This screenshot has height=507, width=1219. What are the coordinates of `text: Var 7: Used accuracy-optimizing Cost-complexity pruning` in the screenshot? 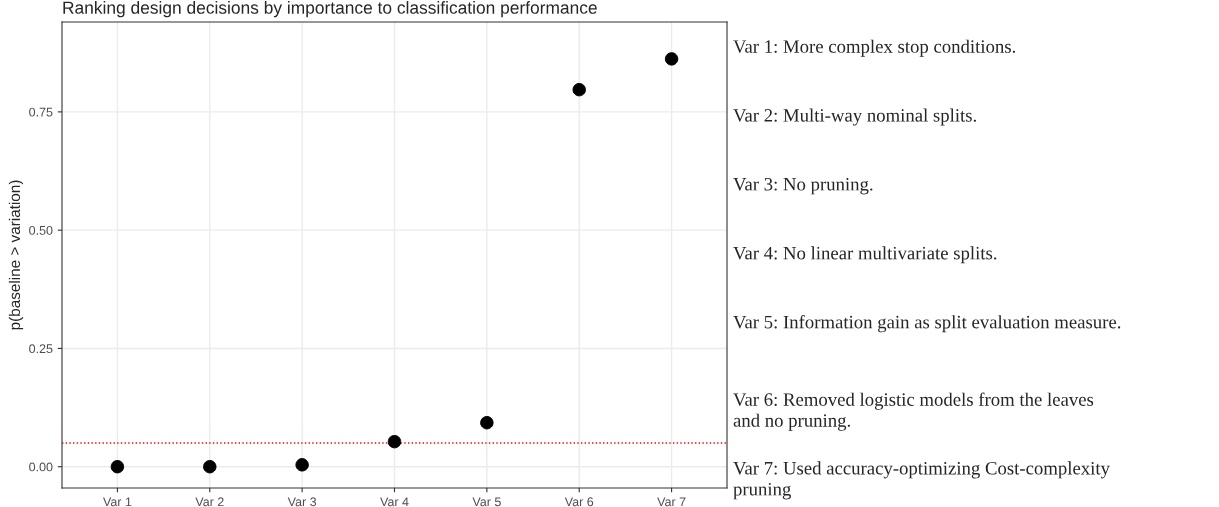 It's located at (921, 480).